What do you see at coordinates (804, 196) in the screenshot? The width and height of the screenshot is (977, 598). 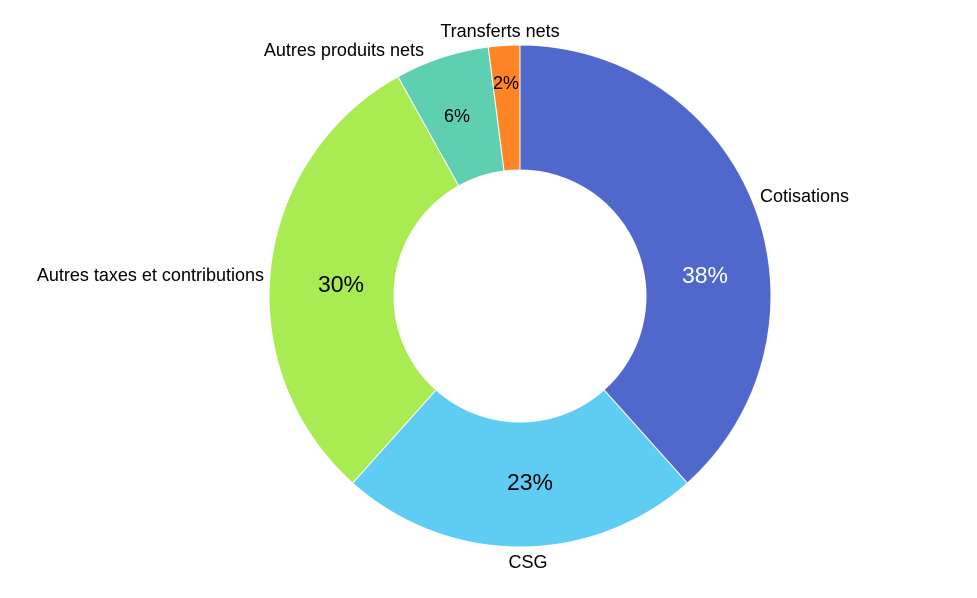 I see `category-label-cotisations: Cotisations` at bounding box center [804, 196].